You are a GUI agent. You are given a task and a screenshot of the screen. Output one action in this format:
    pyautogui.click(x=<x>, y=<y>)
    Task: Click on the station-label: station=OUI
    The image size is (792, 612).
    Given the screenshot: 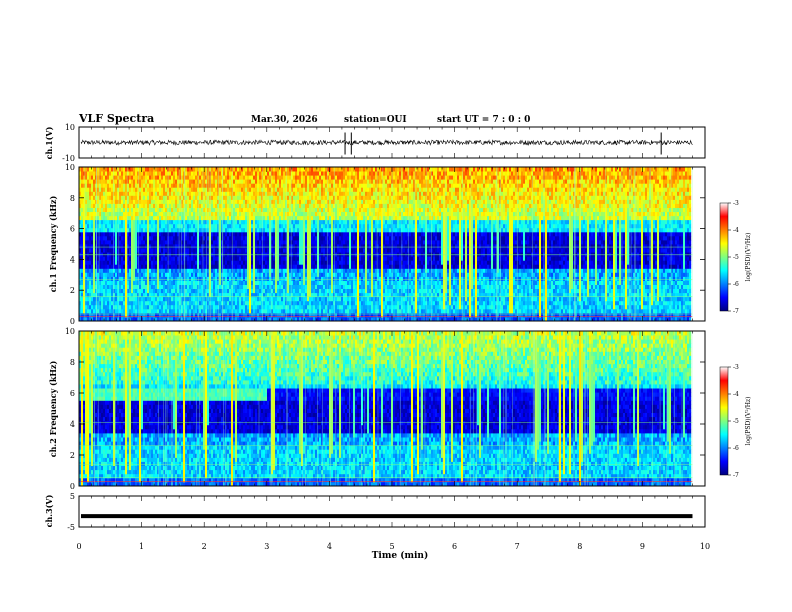 What is the action you would take?
    pyautogui.click(x=375, y=120)
    